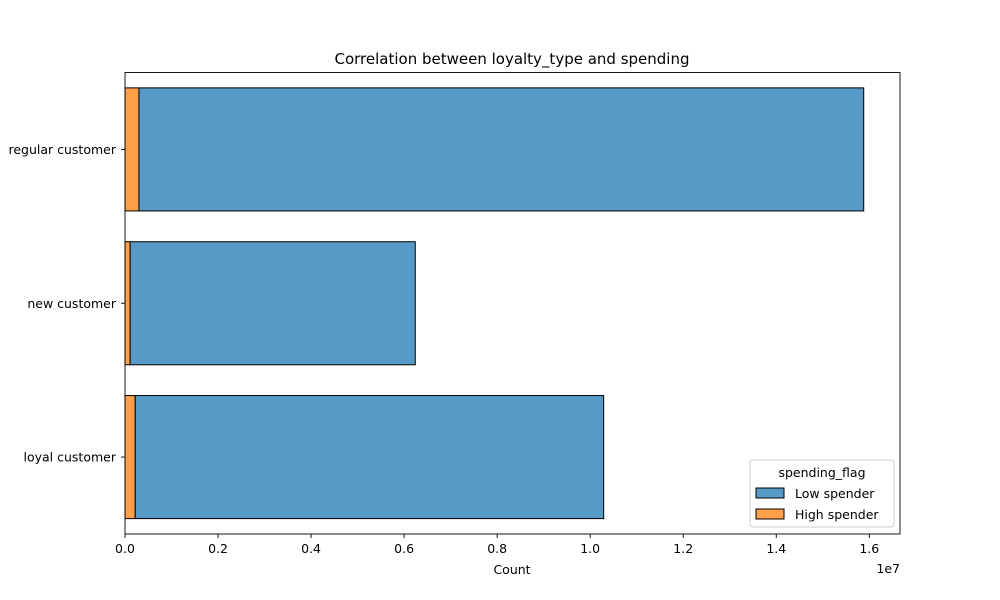 The height and width of the screenshot is (600, 1000). I want to click on y-tick-label: new customer, so click(72, 303).